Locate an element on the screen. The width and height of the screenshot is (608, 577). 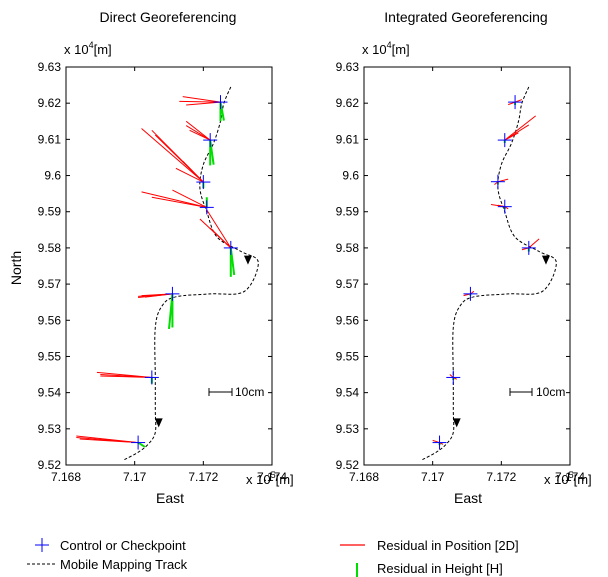
legend-item-track: Mobile Mapping Track is located at coordinates (107, 564).